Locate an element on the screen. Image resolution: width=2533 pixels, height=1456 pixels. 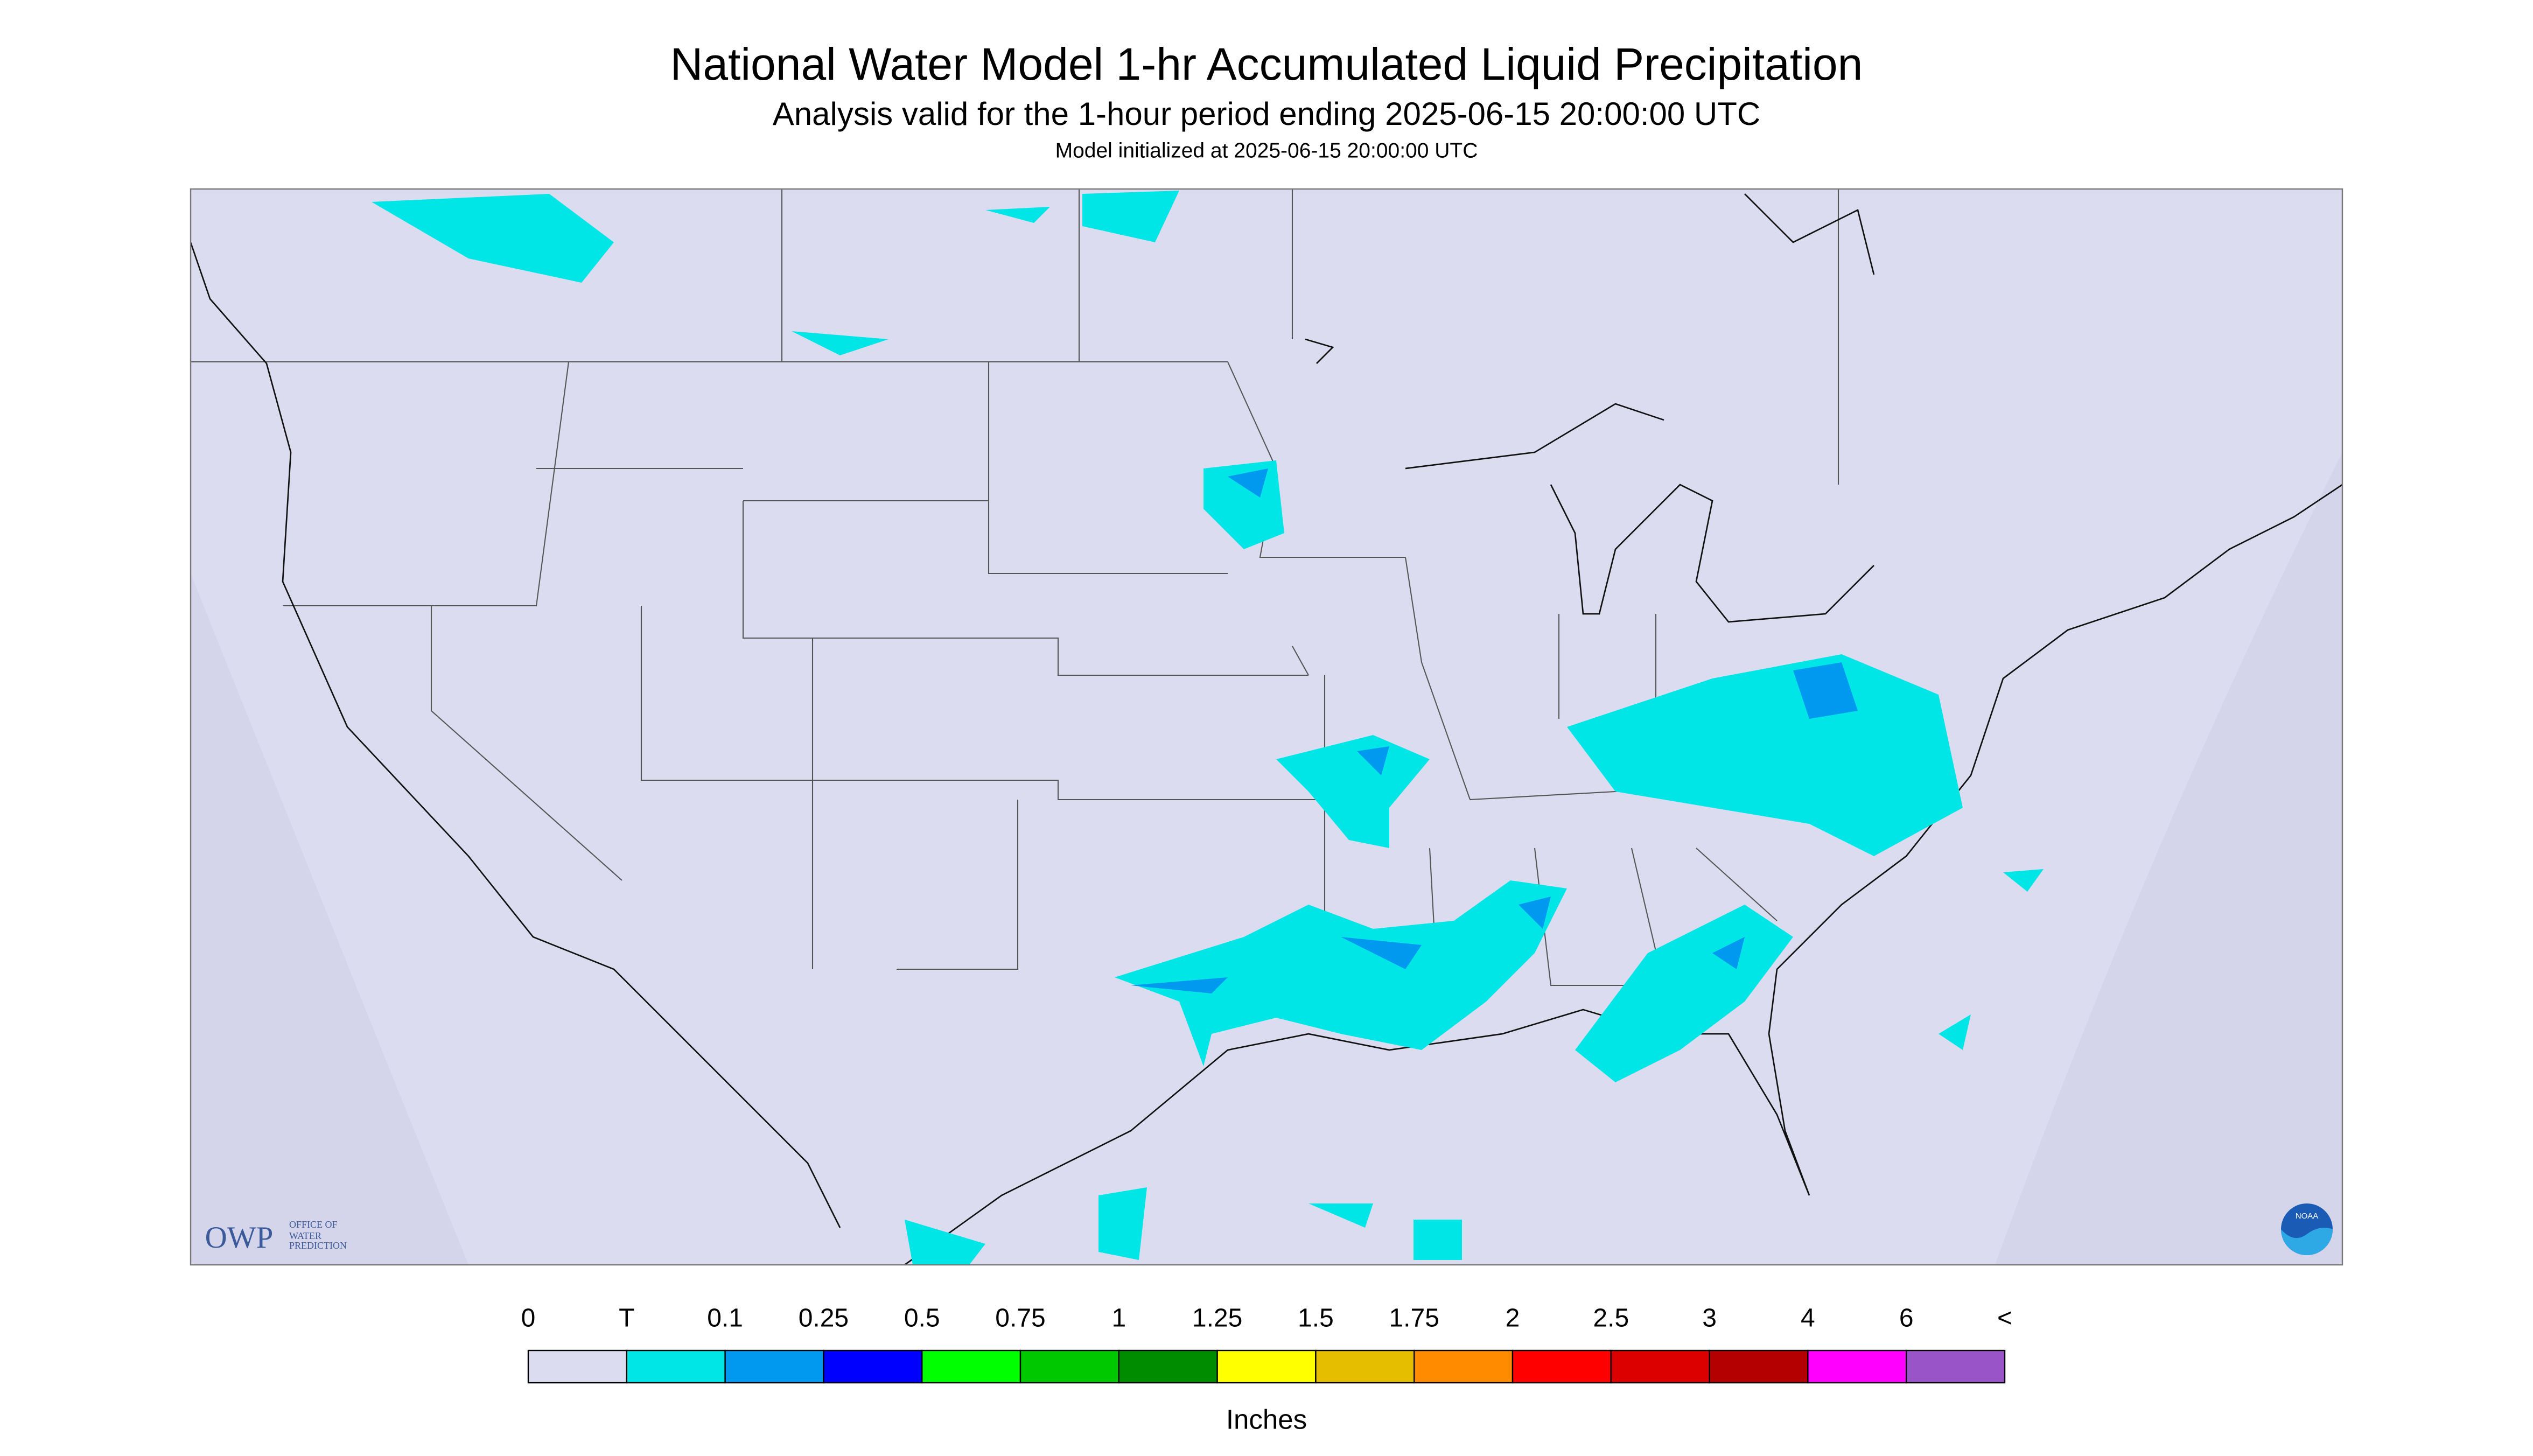
legend-label: 1.5 is located at coordinates (1316, 1318).